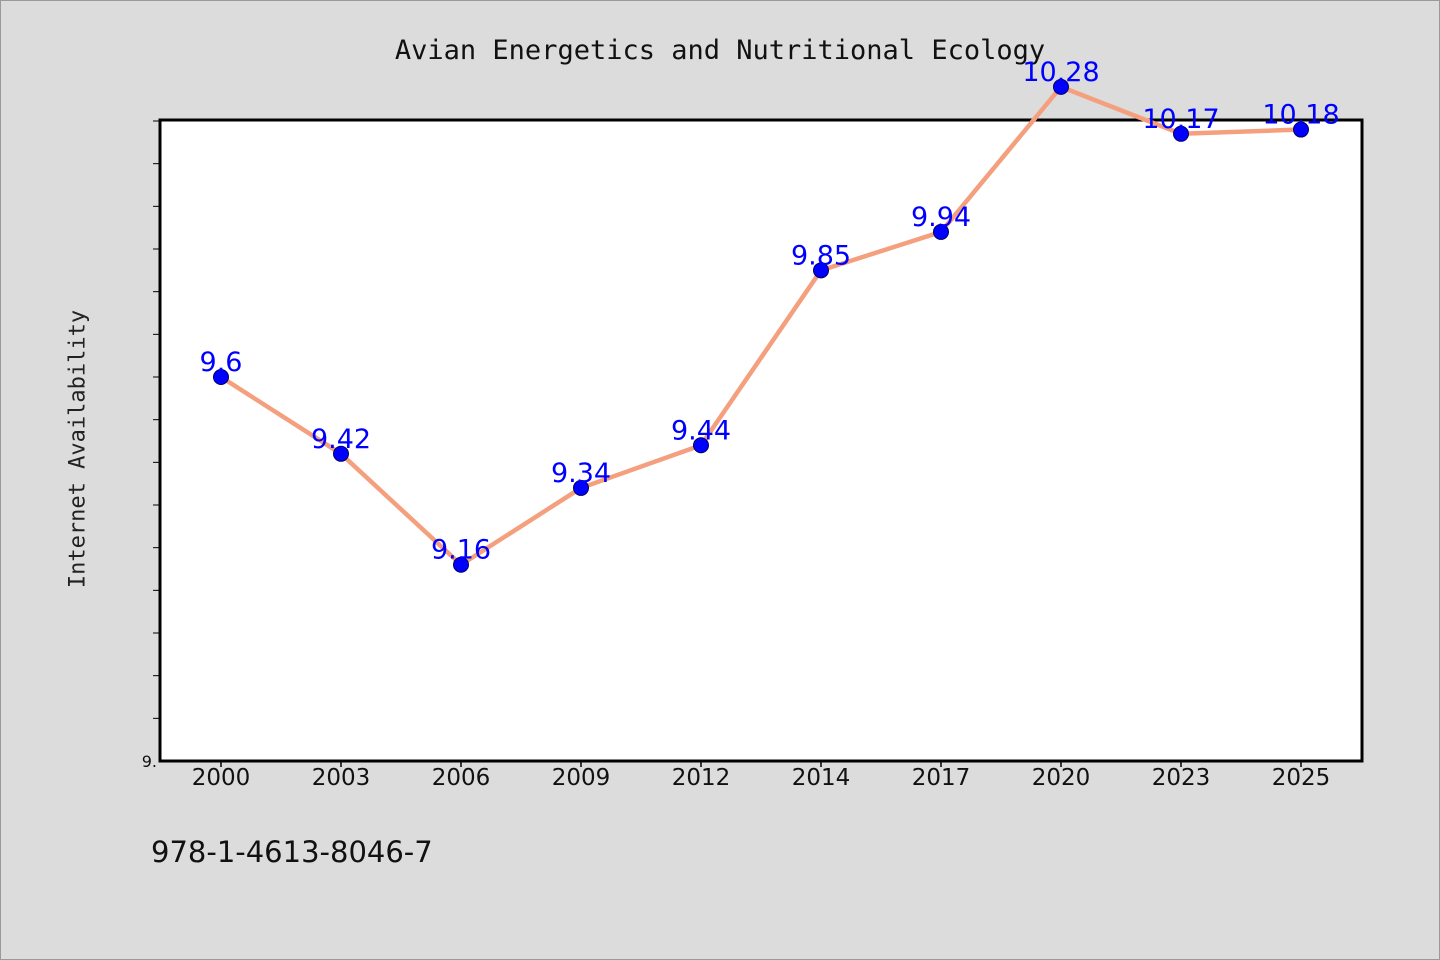  Describe the element at coordinates (761, 776) in the screenshot. I see `x-axis-ticks: 2000 2003 2006 2009 2012 2014 2017 2020 2023 2025` at that location.